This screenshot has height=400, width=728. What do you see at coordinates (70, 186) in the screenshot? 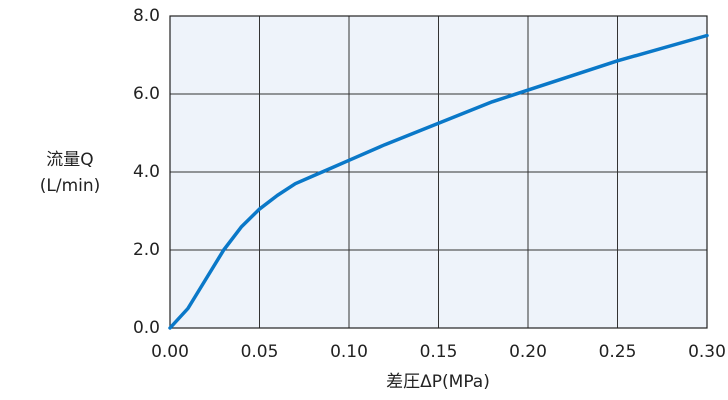
I see `y-axis-label: (L/min)` at bounding box center [70, 186].